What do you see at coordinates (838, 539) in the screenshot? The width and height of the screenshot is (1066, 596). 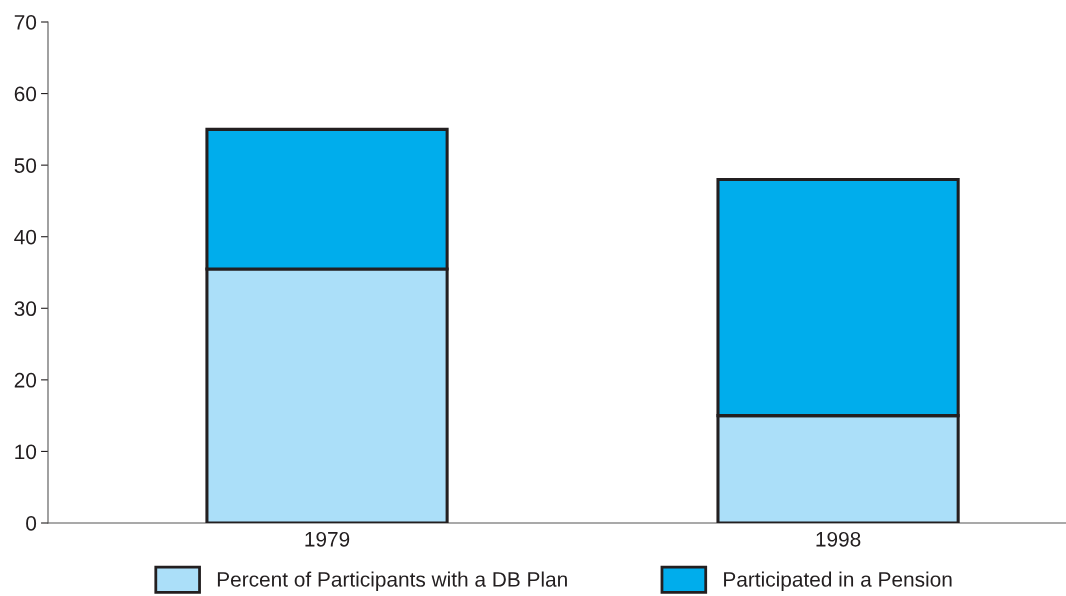 I see `x-tick-label: 1998` at bounding box center [838, 539].